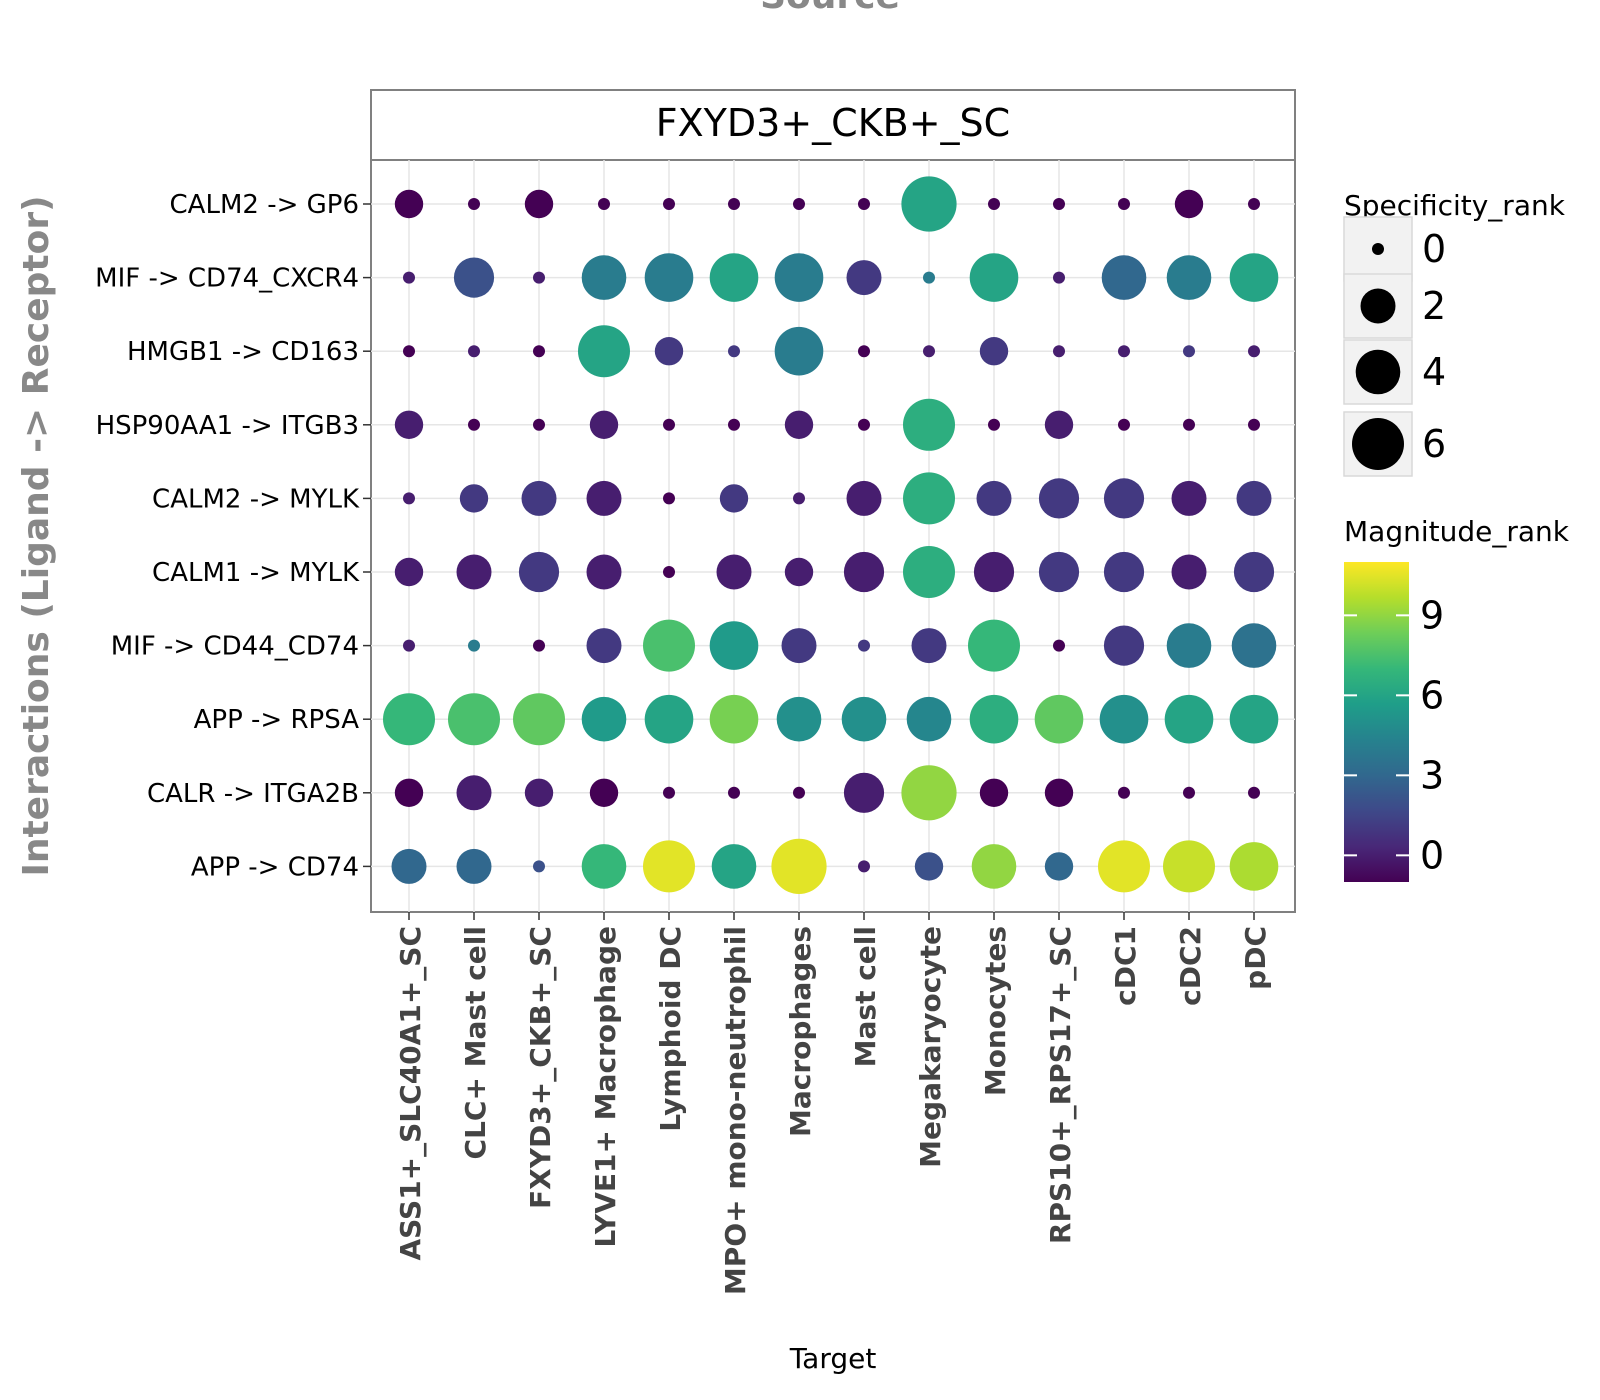 Image resolution: width=1600 pixels, height=1400 pixels. What do you see at coordinates (1432, 855) in the screenshot?
I see `color-tick-label: 0` at bounding box center [1432, 855].